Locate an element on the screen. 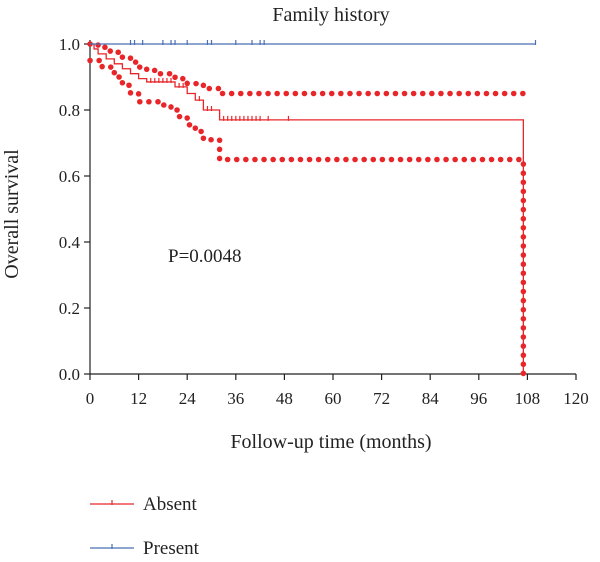 This screenshot has height=562, width=600. confidence-band-upper is located at coordinates (307, 72).